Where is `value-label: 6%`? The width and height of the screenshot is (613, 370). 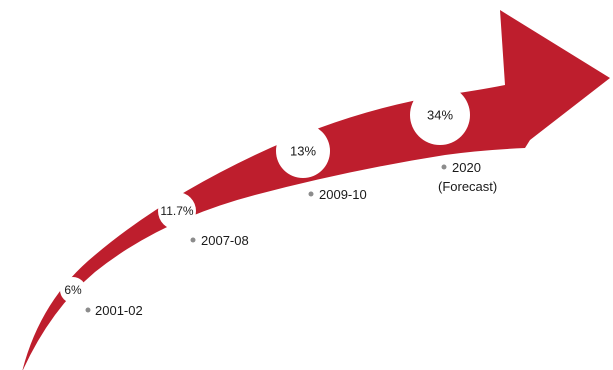 value-label: 6% is located at coordinates (73, 290).